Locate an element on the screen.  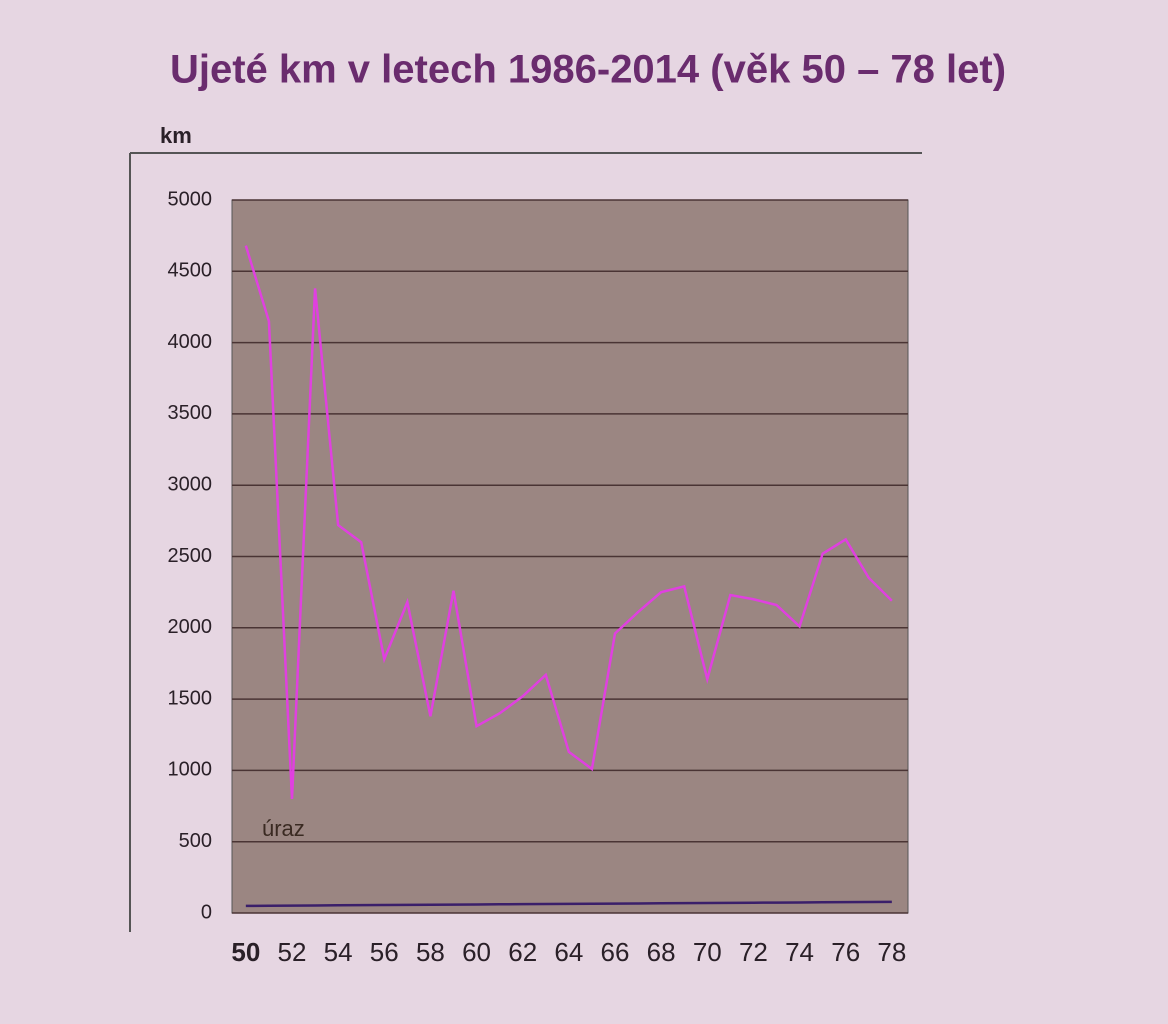
y-tick-label: 3500 is located at coordinates (190, 413).